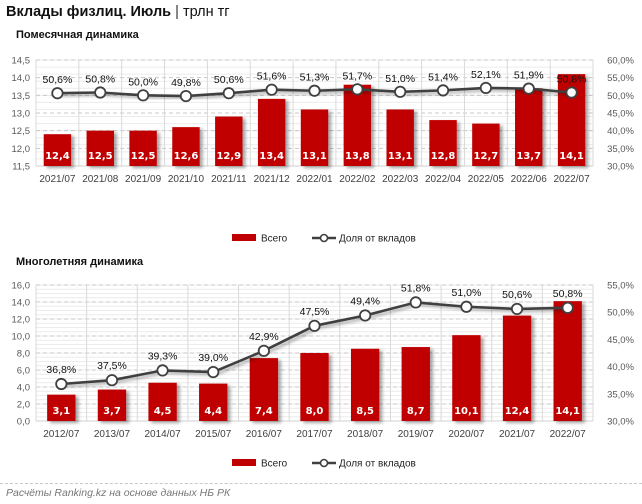  I want to click on bar-label: 12,5, so click(143, 156).